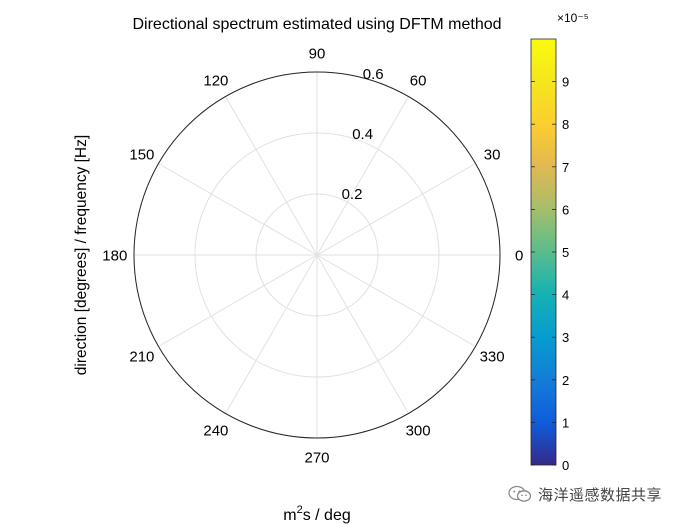 This screenshot has height=525, width=700. What do you see at coordinates (600, 495) in the screenshot?
I see `watermark-text: 海洋遥感数据共享` at bounding box center [600, 495].